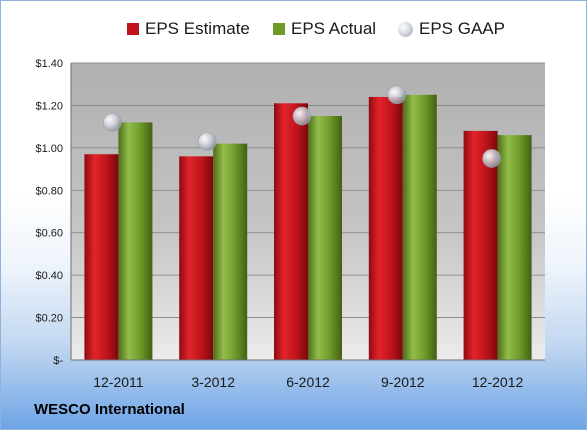 The width and height of the screenshot is (587, 430). Describe the element at coordinates (405, 29) in the screenshot. I see `legend-marker-eps-gaap` at that location.